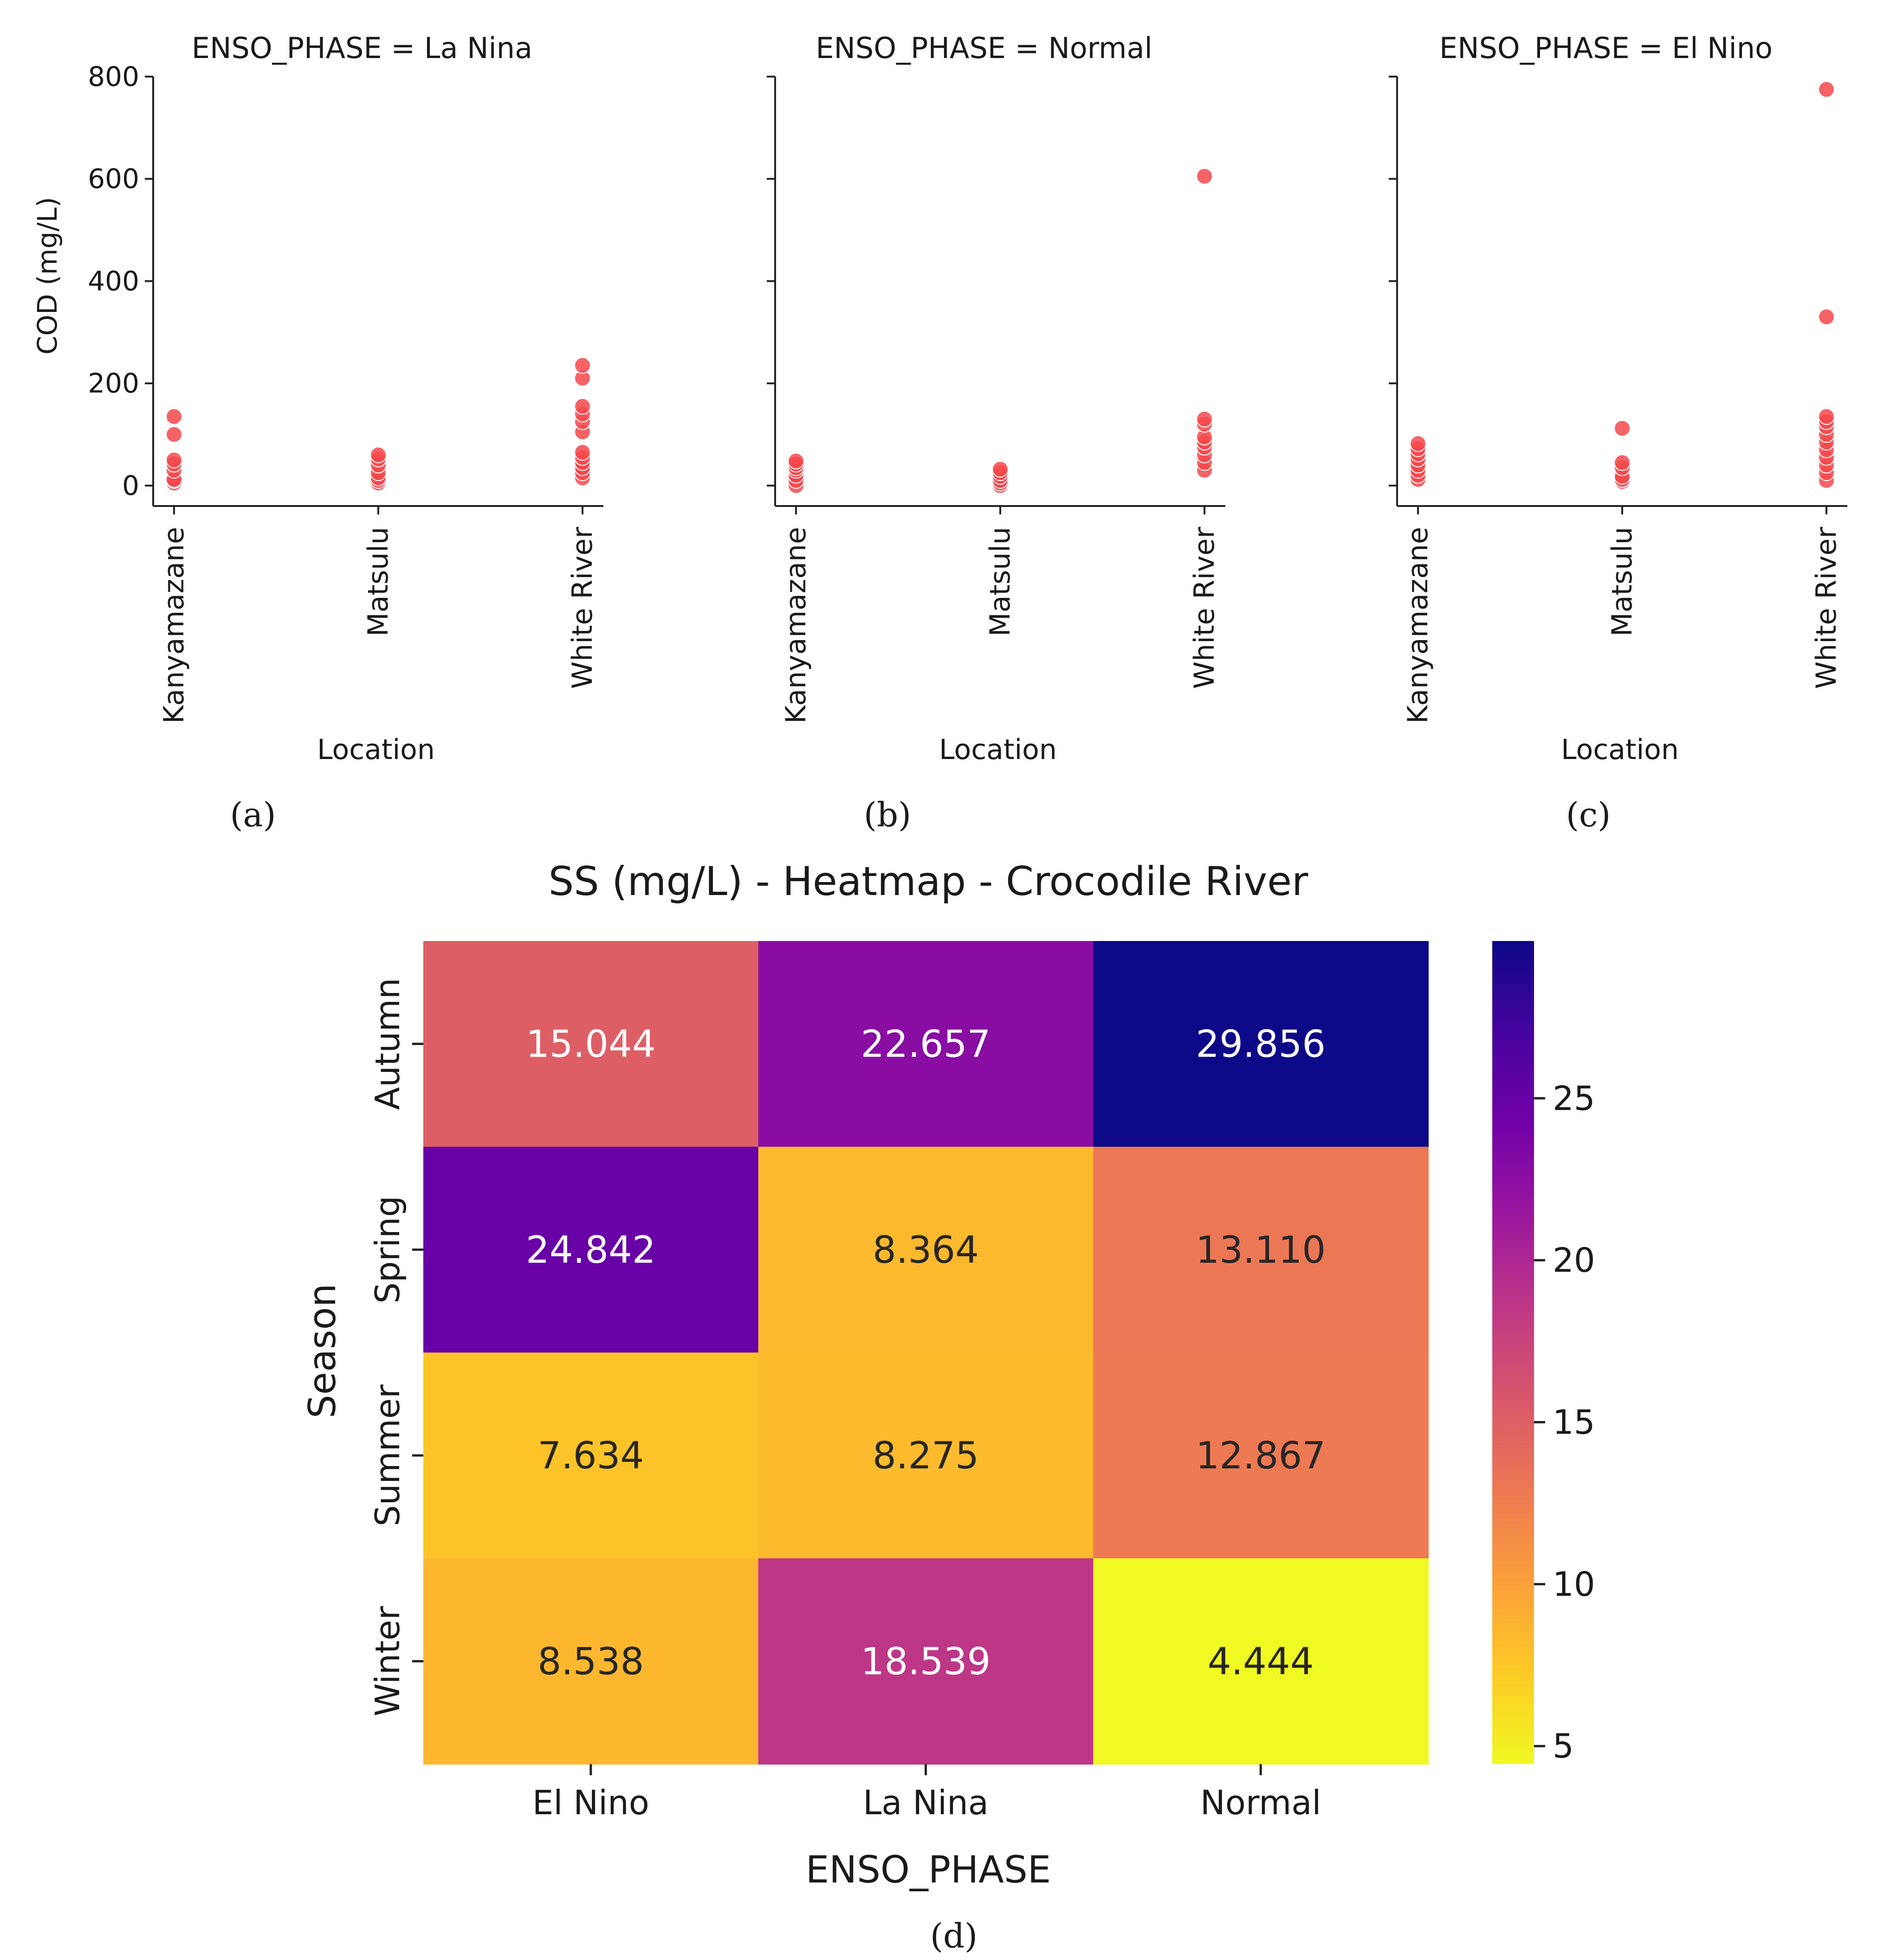 Image resolution: width=1884 pixels, height=1960 pixels. What do you see at coordinates (954, 1936) in the screenshot?
I see `panel-caption: (d)` at bounding box center [954, 1936].